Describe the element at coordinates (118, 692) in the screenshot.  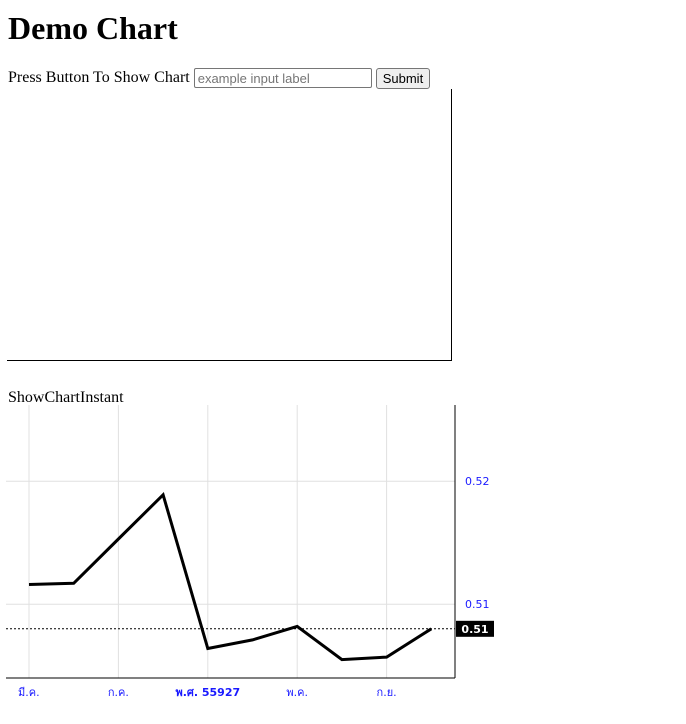
I see `x-tick-label: ก.ค.` at that location.